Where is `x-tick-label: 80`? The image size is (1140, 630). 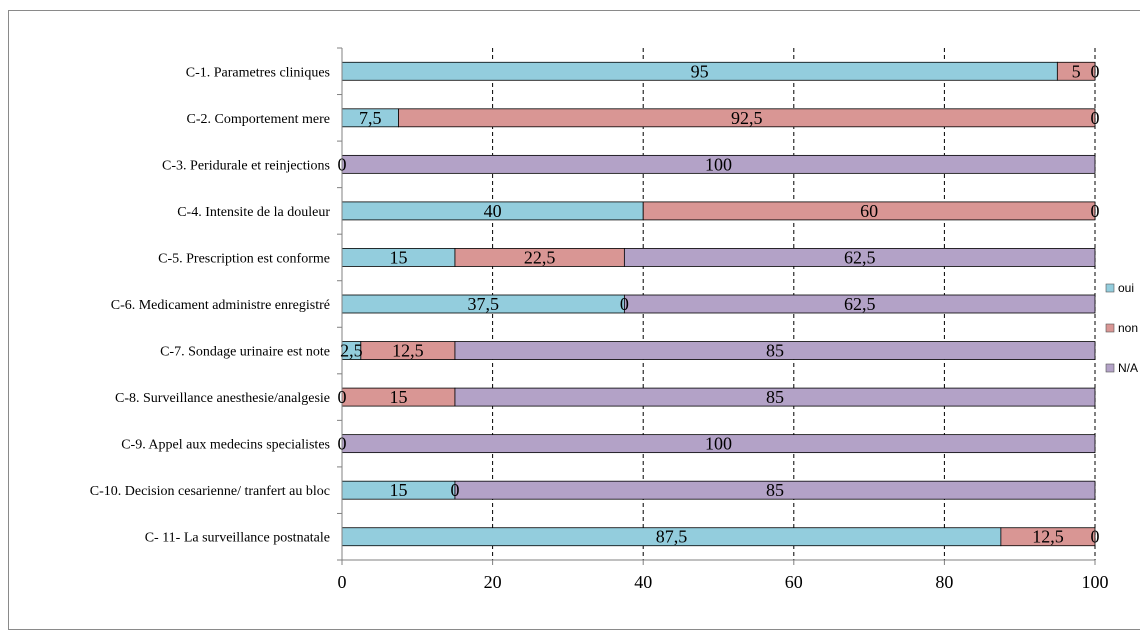 x-tick-label: 80 is located at coordinates (944, 582).